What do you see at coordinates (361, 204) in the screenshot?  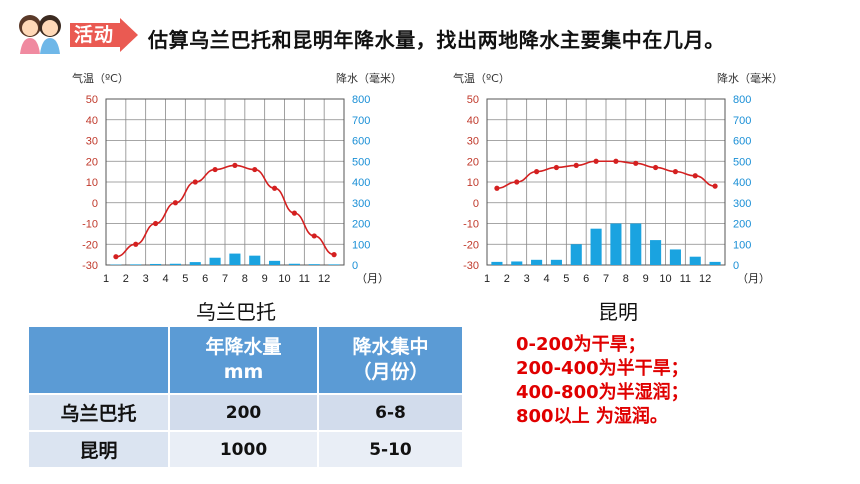 I see `precip-tick-label: 300` at bounding box center [361, 204].